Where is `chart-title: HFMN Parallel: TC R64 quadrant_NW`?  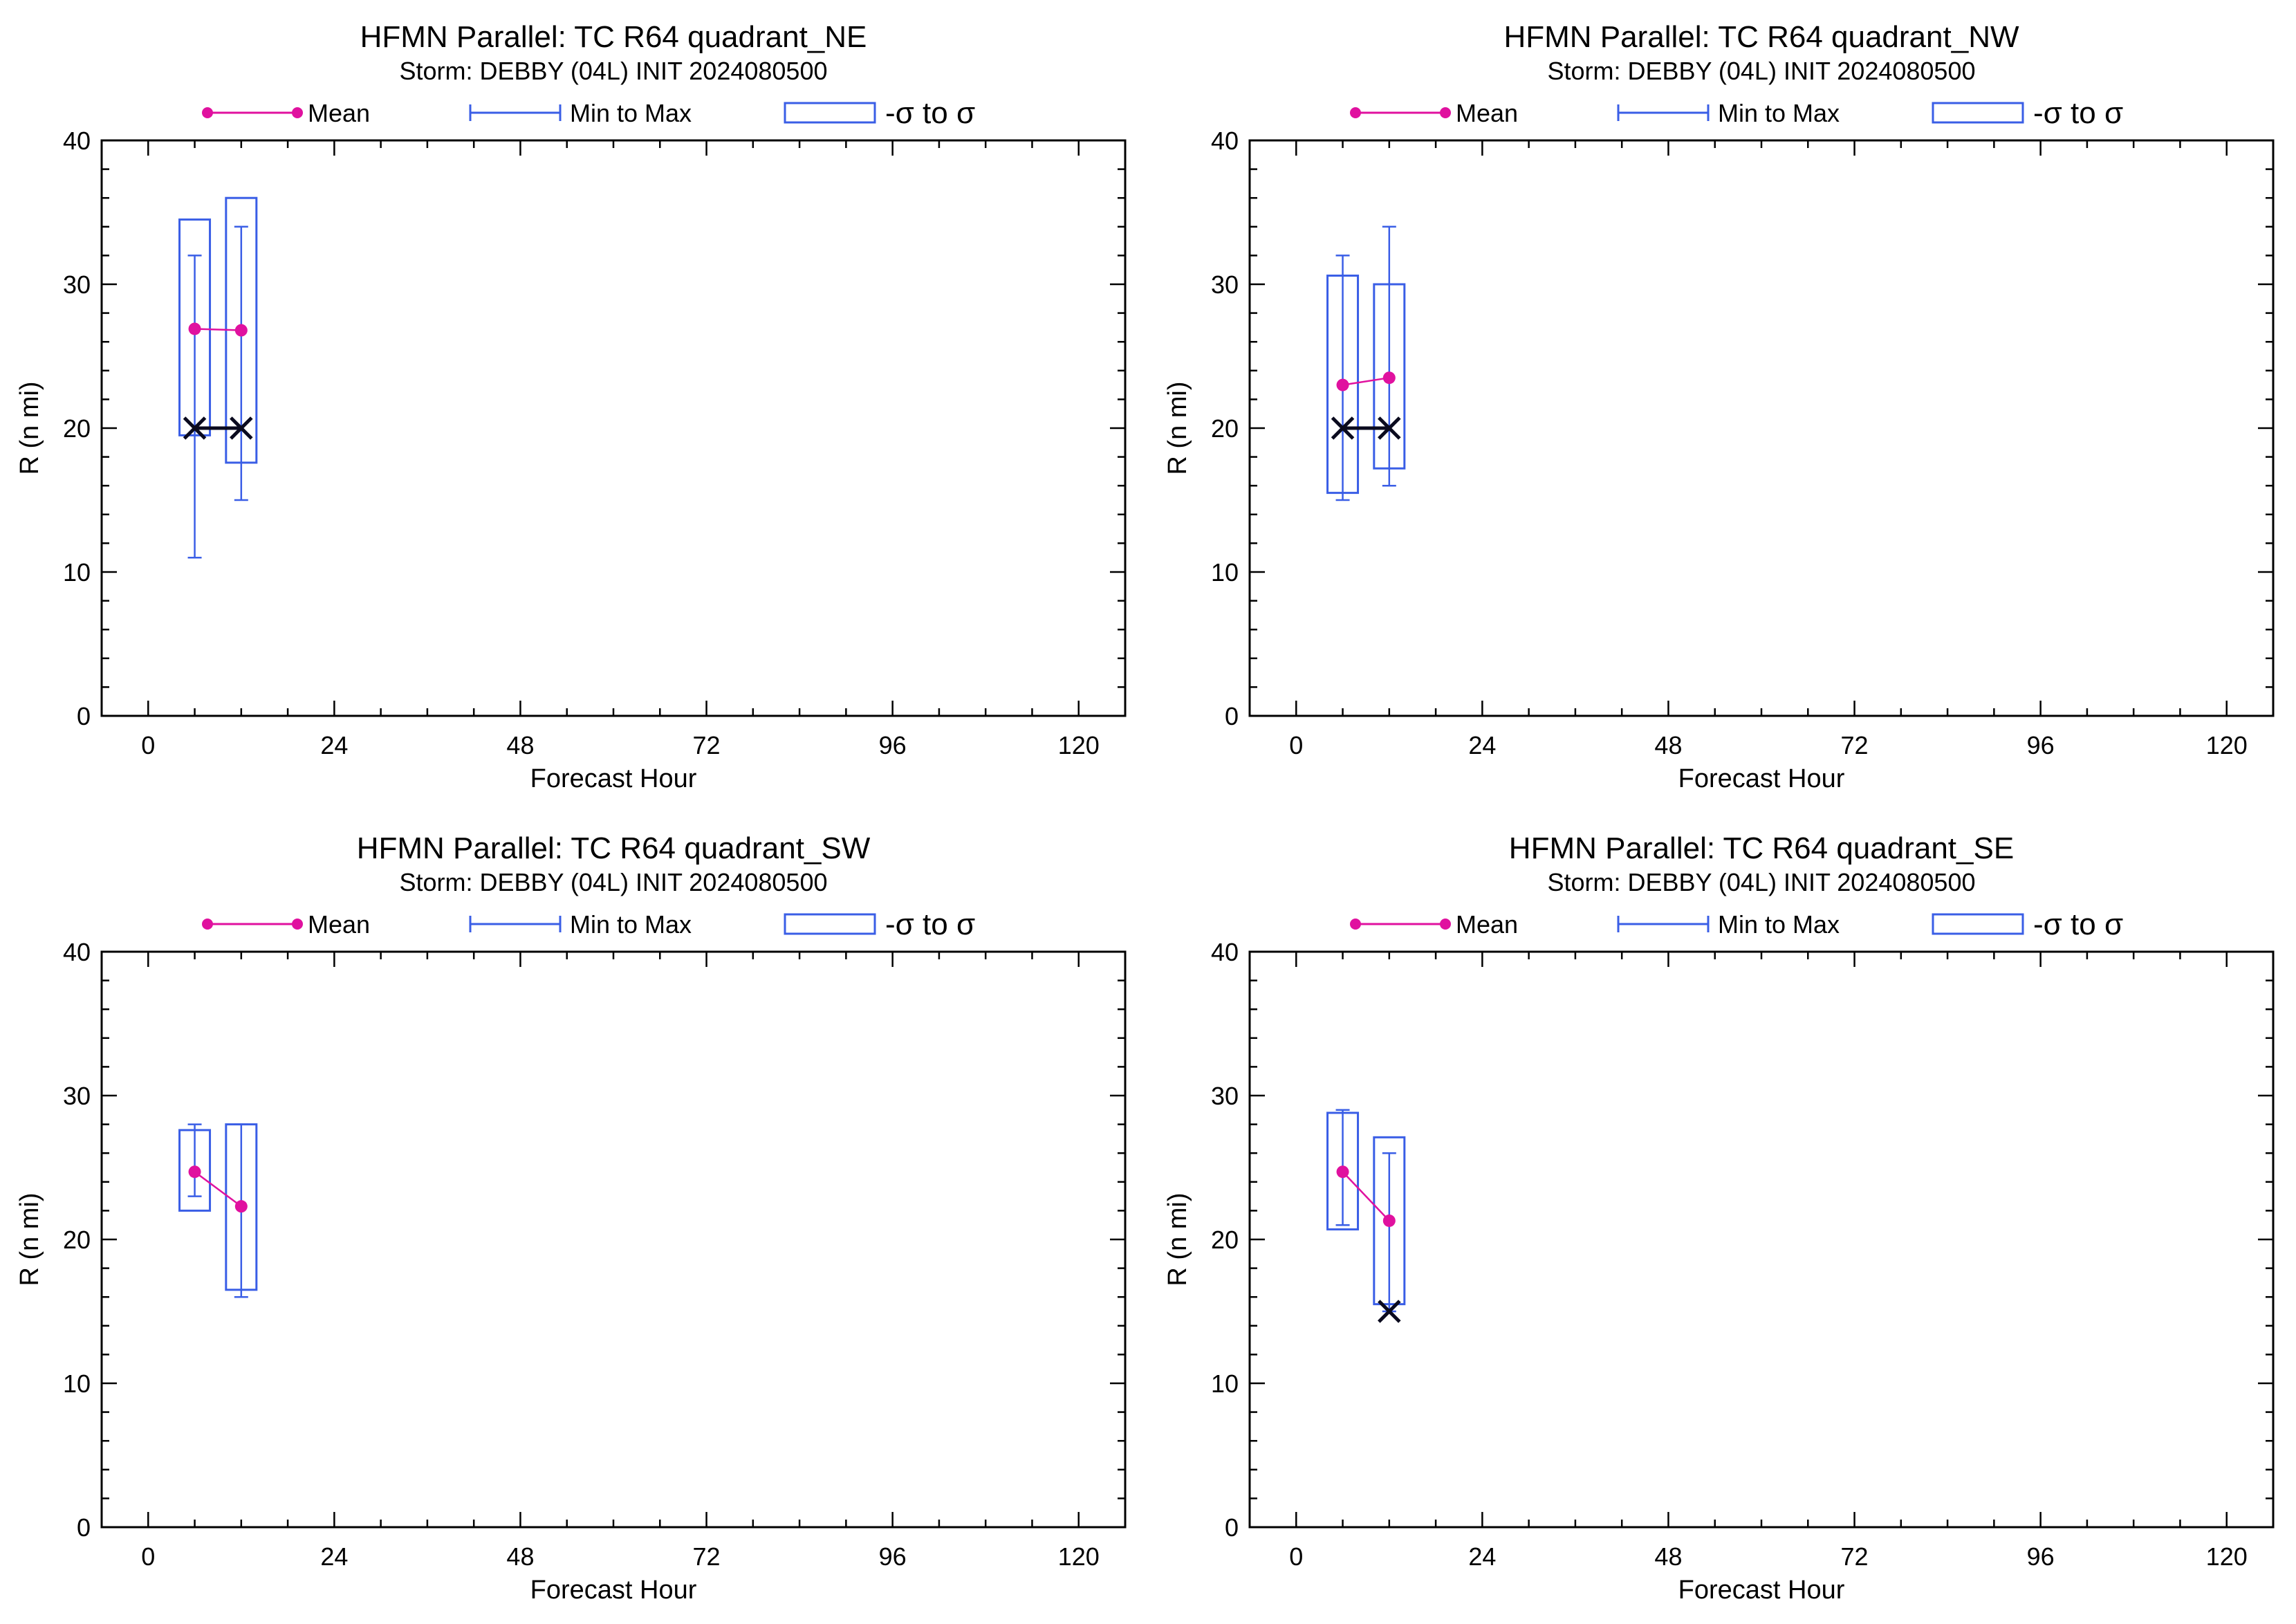
chart-title: HFMN Parallel: TC R64 quadrant_NW is located at coordinates (1762, 37).